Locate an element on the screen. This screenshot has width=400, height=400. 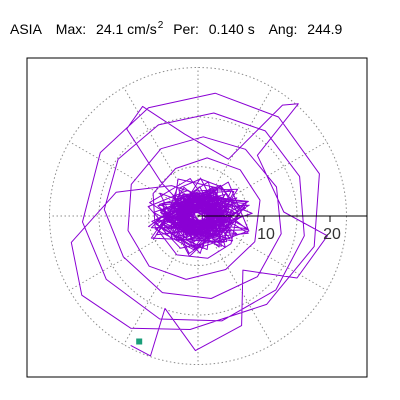
radial-tick-label-20: 20 is located at coordinates (332, 234).